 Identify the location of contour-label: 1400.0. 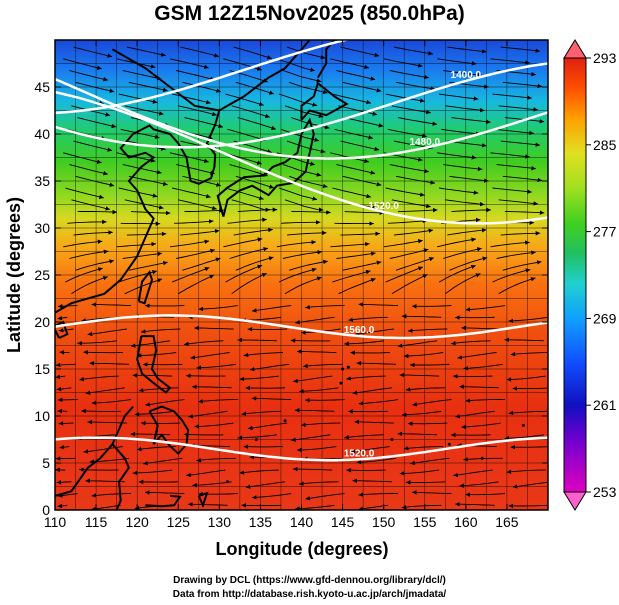
(507, 23).